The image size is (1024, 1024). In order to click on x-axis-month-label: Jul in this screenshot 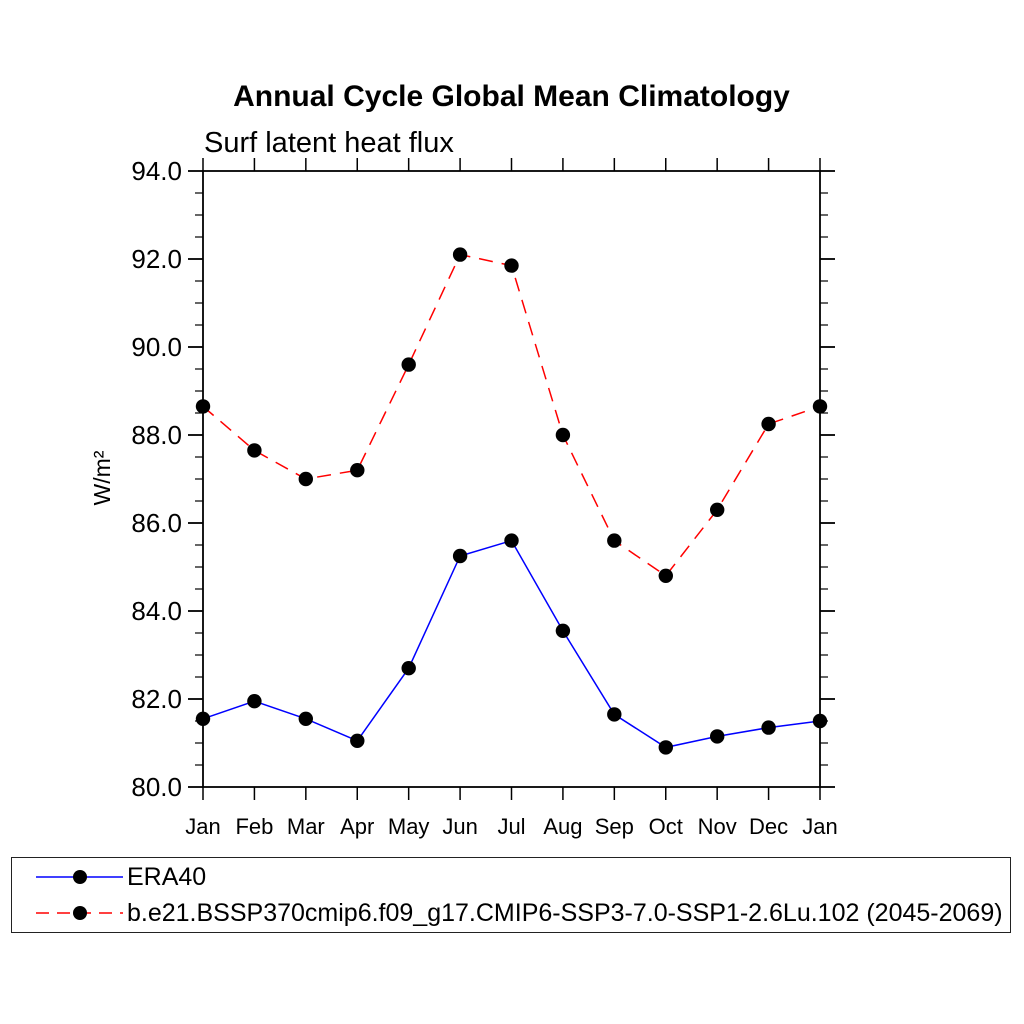, I will do `click(511, 826)`.